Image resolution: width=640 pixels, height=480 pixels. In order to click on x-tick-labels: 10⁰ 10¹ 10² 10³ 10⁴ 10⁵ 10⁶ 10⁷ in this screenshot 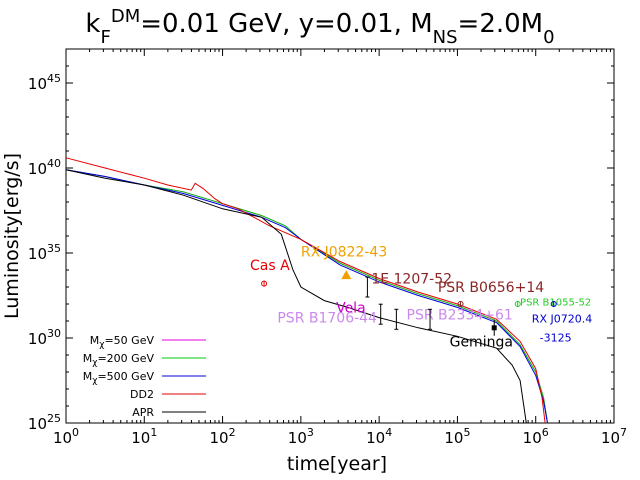, I will do `click(340, 436)`.